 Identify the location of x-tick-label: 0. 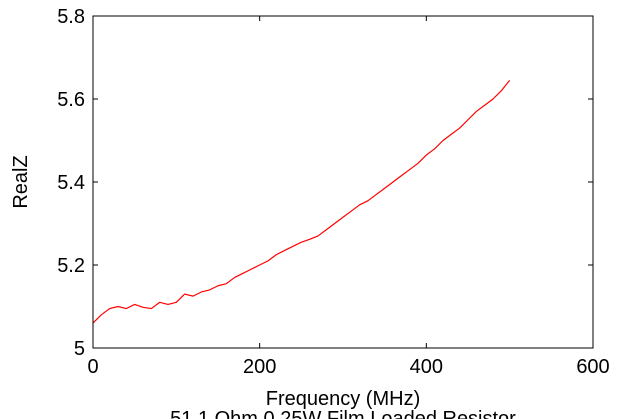
(92, 367).